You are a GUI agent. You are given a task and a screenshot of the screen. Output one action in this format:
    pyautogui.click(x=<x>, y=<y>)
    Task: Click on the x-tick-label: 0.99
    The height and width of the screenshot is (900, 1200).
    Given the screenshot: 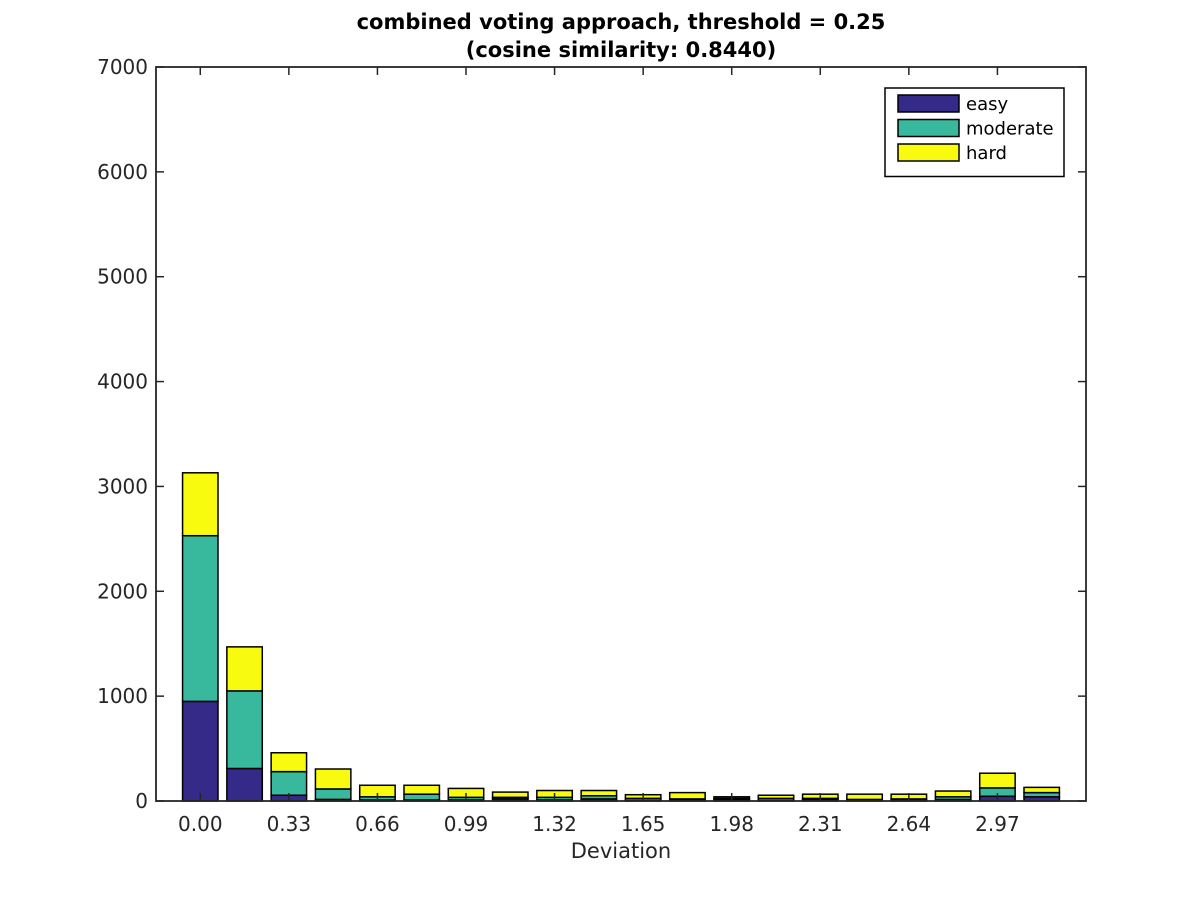 What is the action you would take?
    pyautogui.click(x=466, y=824)
    